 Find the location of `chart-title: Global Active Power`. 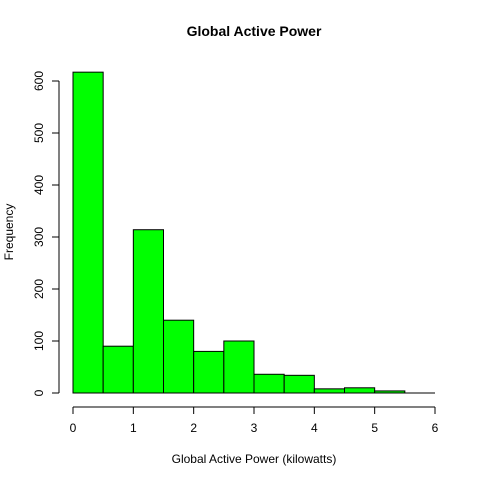

chart-title: Global Active Power is located at coordinates (254, 31).